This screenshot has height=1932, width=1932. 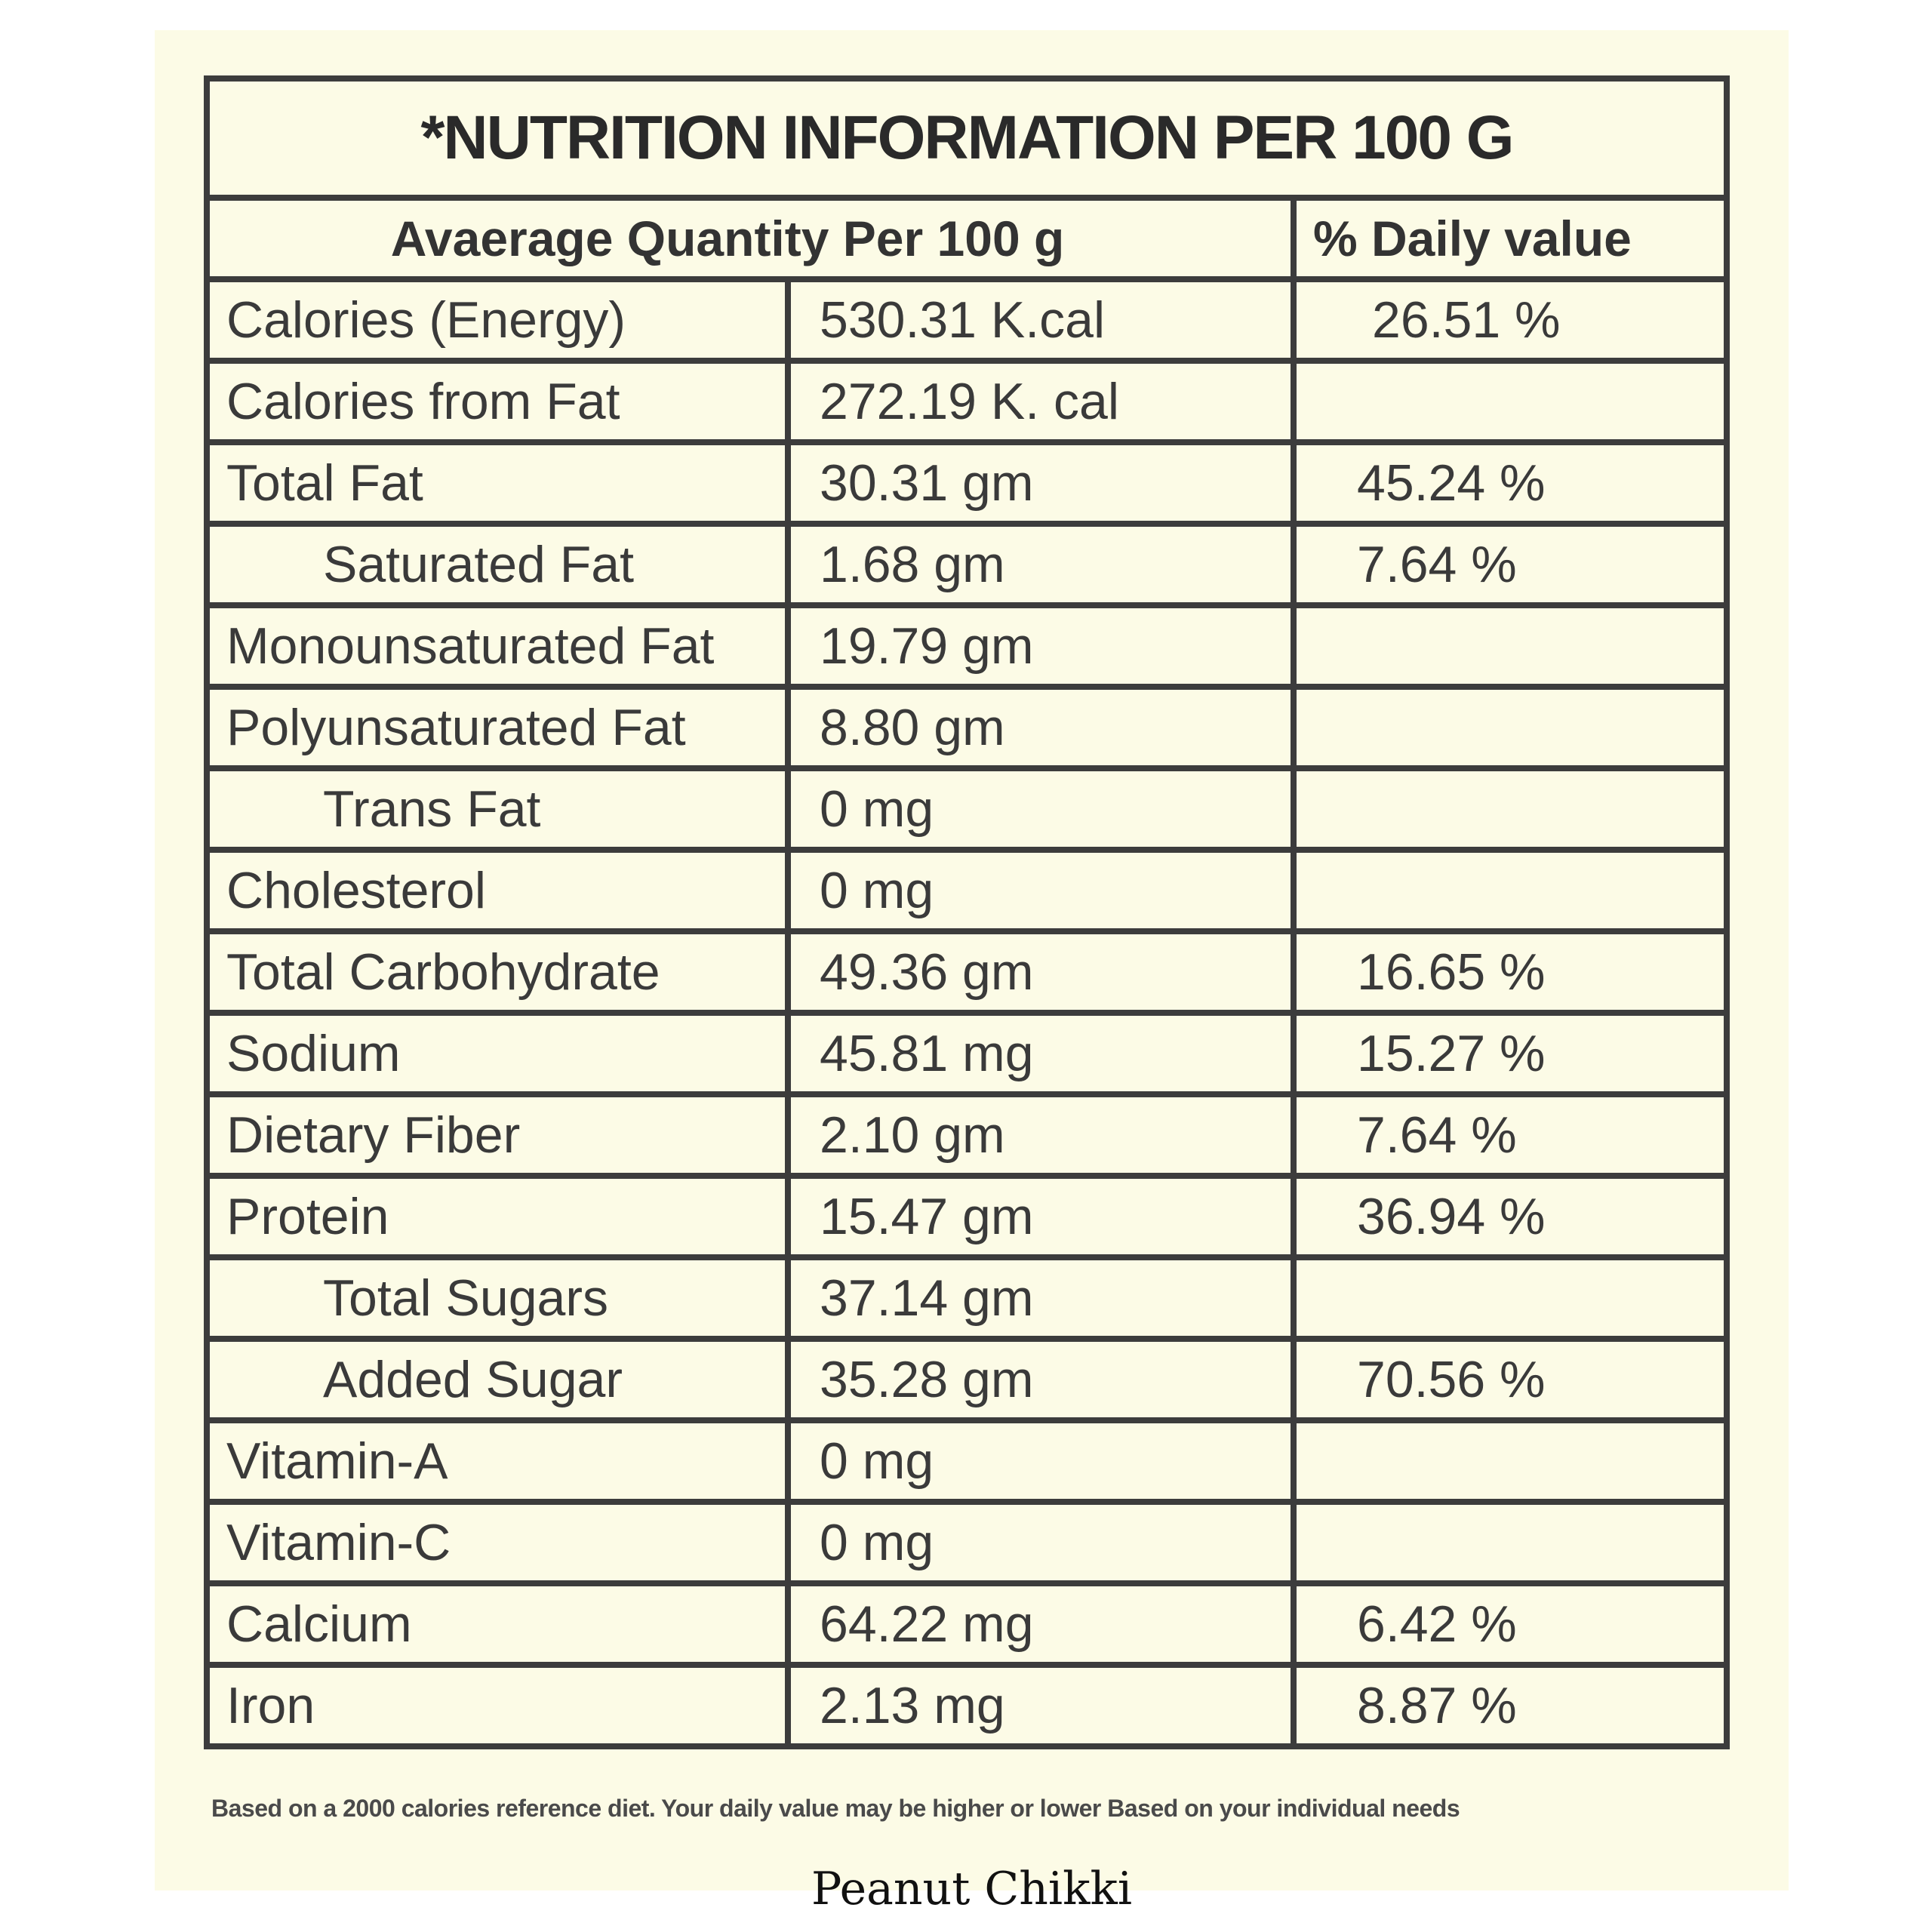 I want to click on table-row: Total Sugars 37.14 gm, so click(x=967, y=1295).